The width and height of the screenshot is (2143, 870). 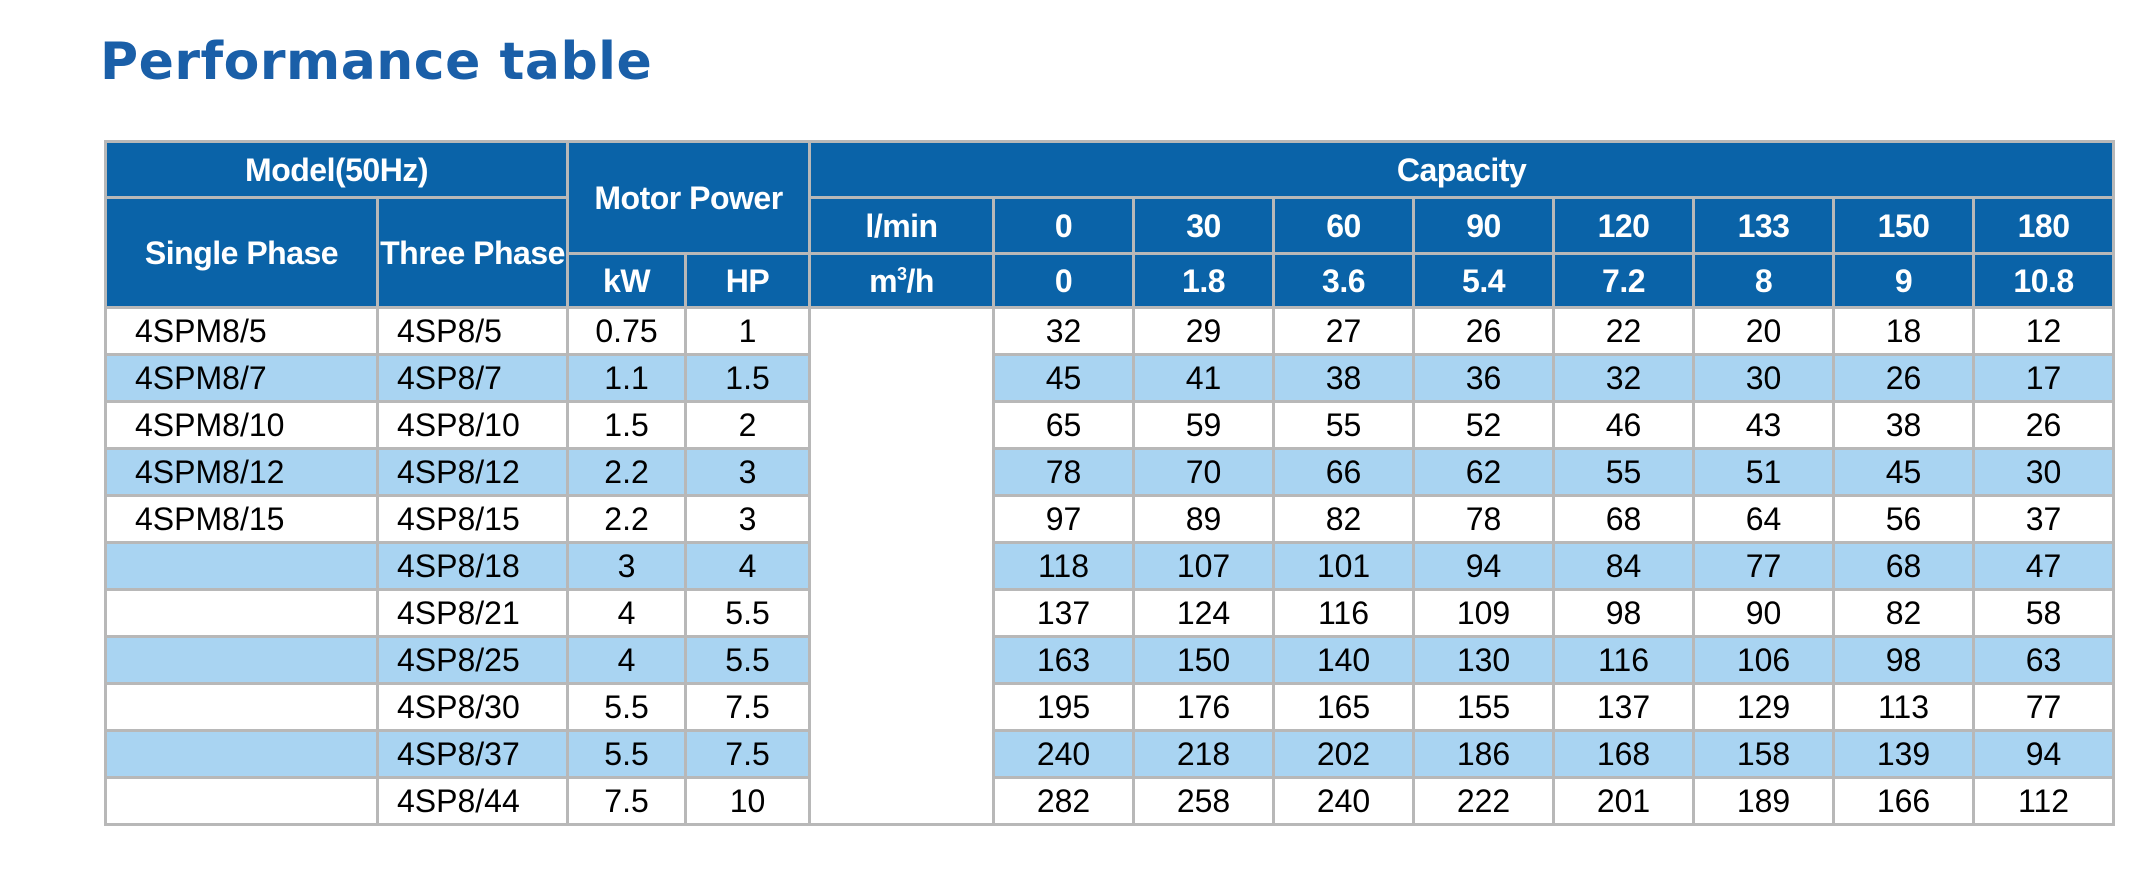 I want to click on three-phase-model: 4SP8/30, so click(x=472, y=707).